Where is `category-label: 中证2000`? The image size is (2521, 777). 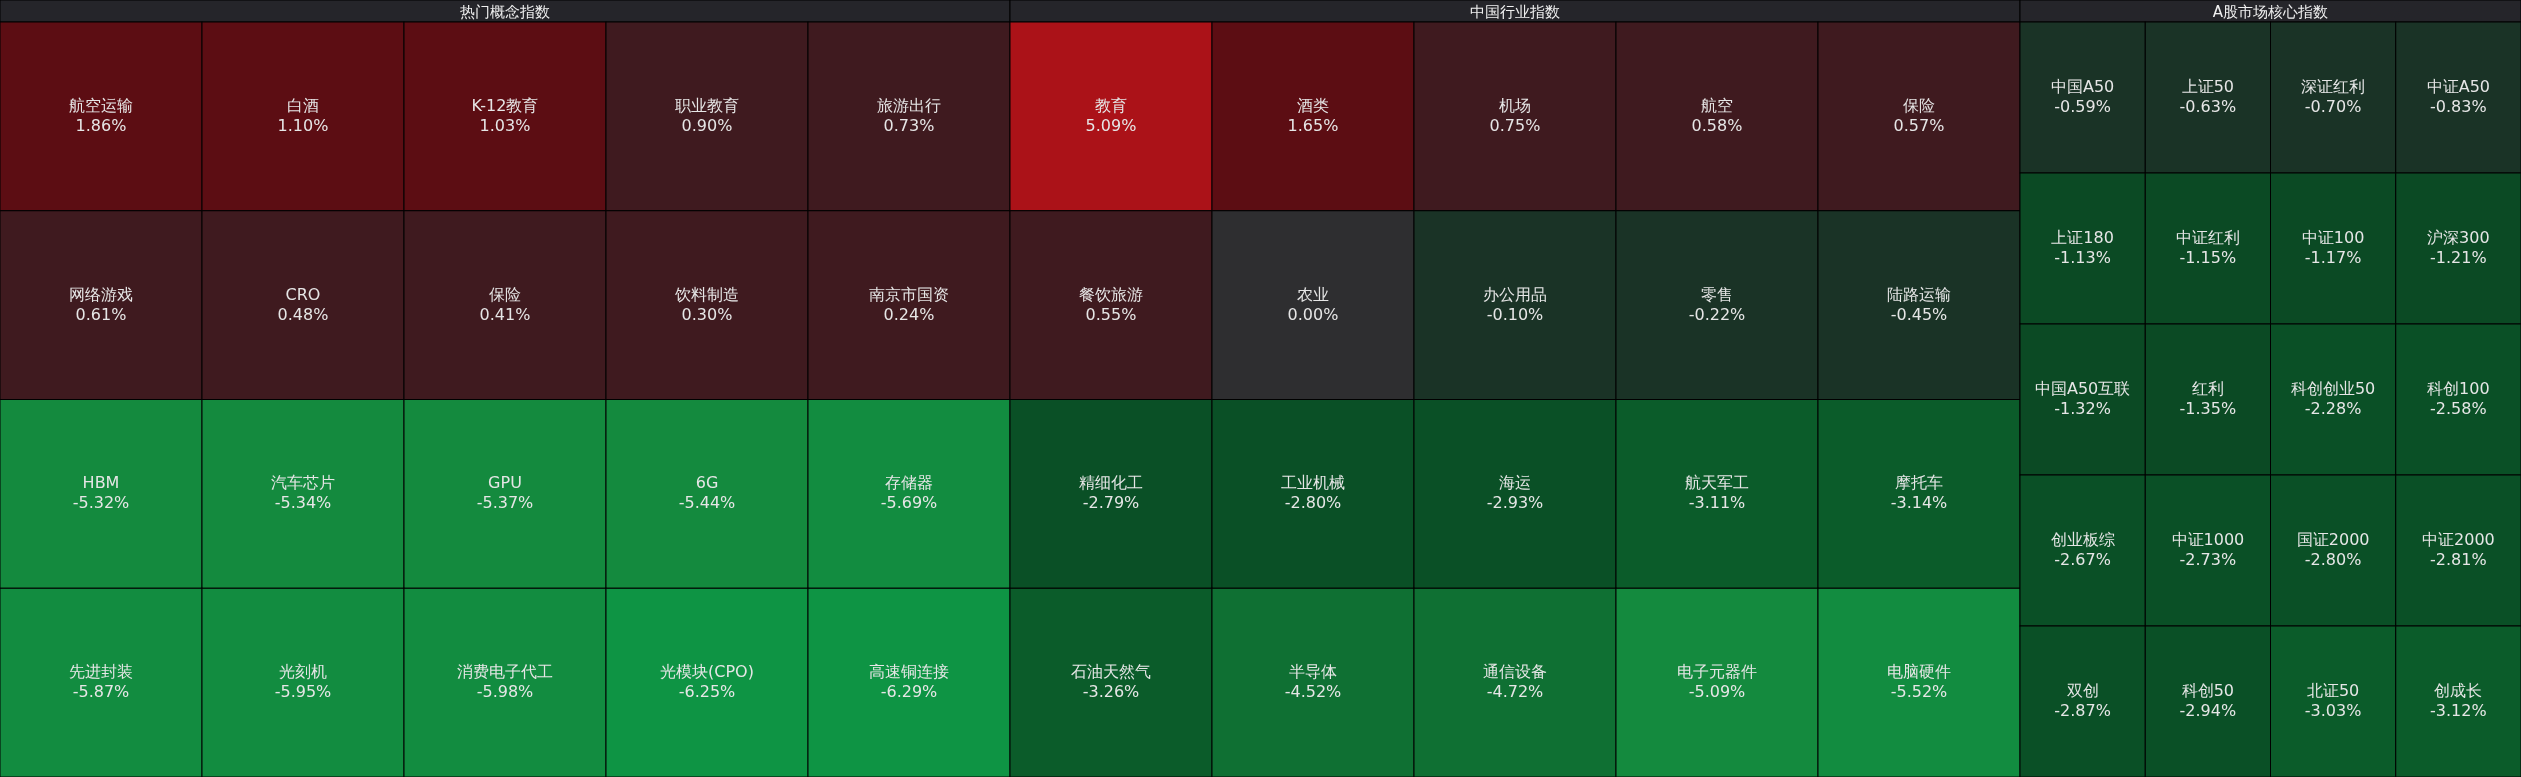 category-label: 中证2000 is located at coordinates (2458, 539).